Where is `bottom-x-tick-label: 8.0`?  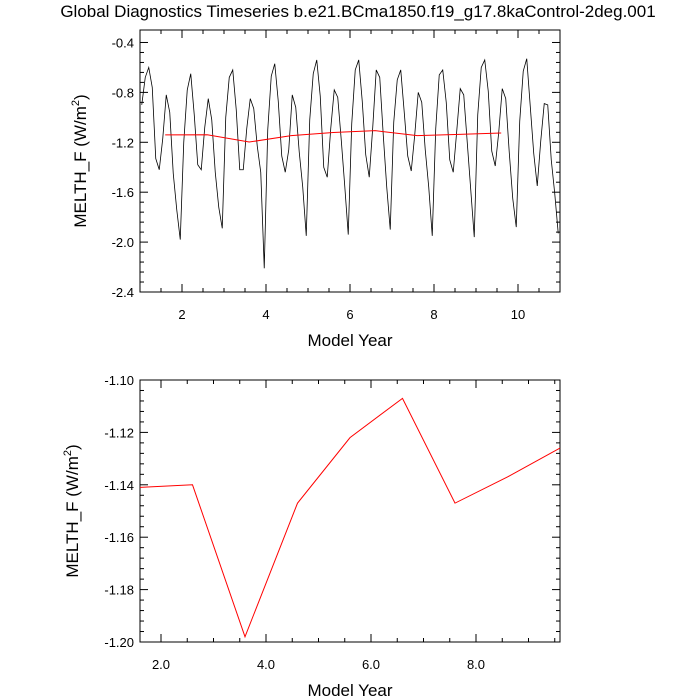
bottom-x-tick-label: 8.0 is located at coordinates (476, 664).